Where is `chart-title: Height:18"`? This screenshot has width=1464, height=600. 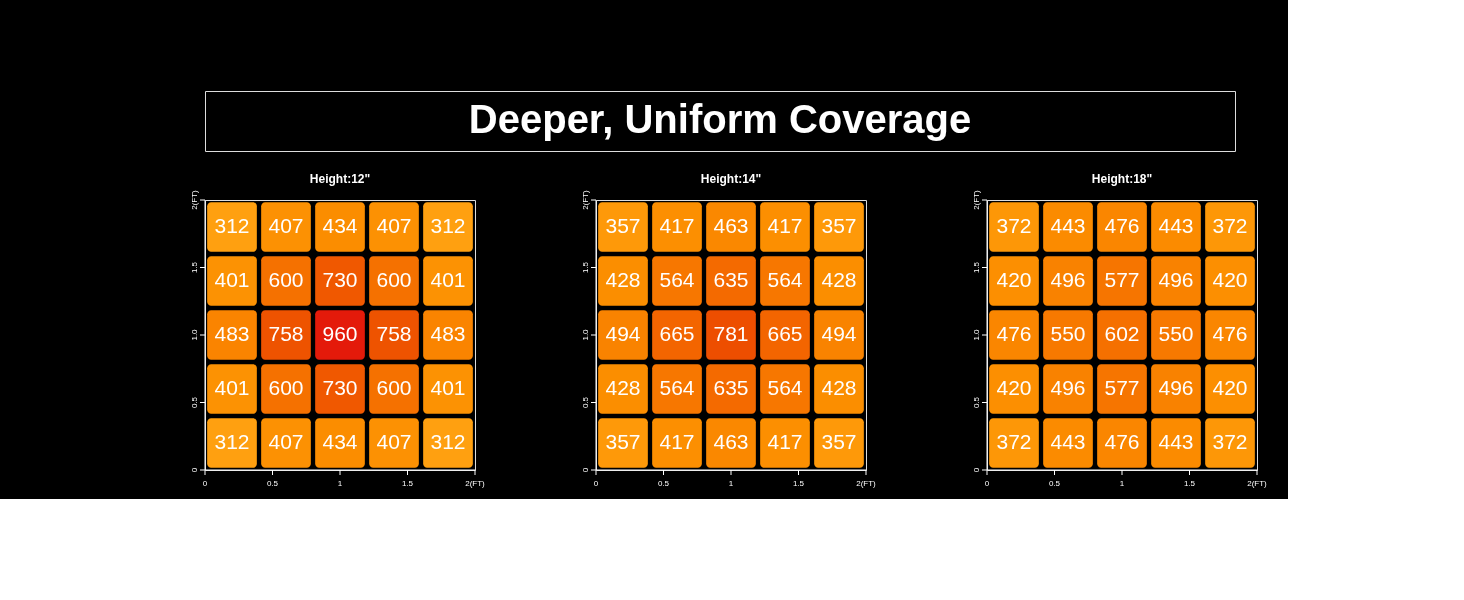
chart-title: Height:18" is located at coordinates (1122, 179).